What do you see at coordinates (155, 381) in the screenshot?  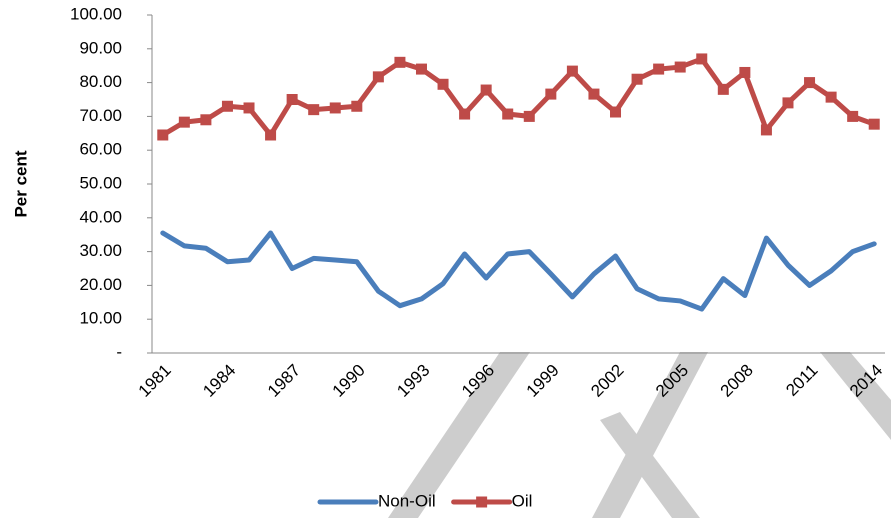 I see `x-tick-label: 1981` at bounding box center [155, 381].